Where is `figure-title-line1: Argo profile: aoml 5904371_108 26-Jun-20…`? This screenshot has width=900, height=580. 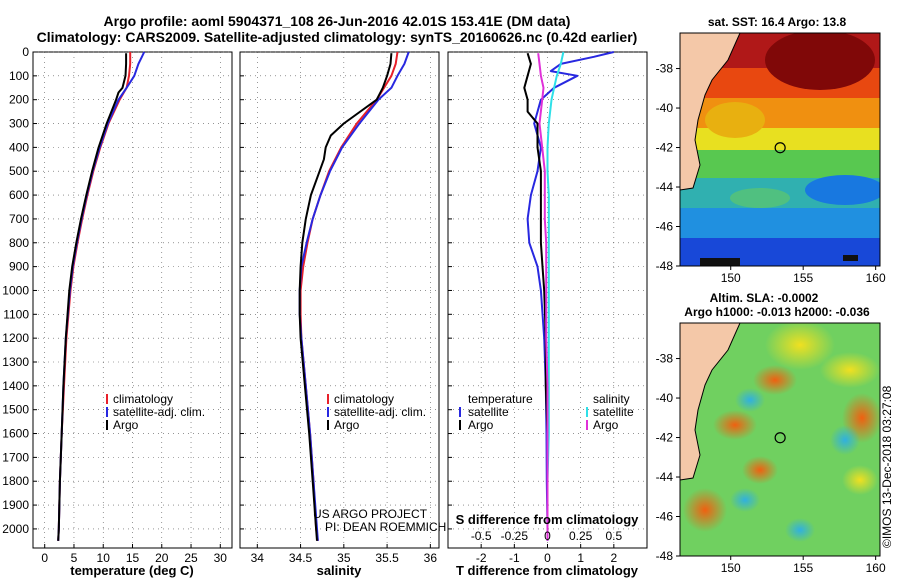
figure-title-line1: Argo profile: aoml 5904371_108 26-Jun-20… is located at coordinates (337, 21).